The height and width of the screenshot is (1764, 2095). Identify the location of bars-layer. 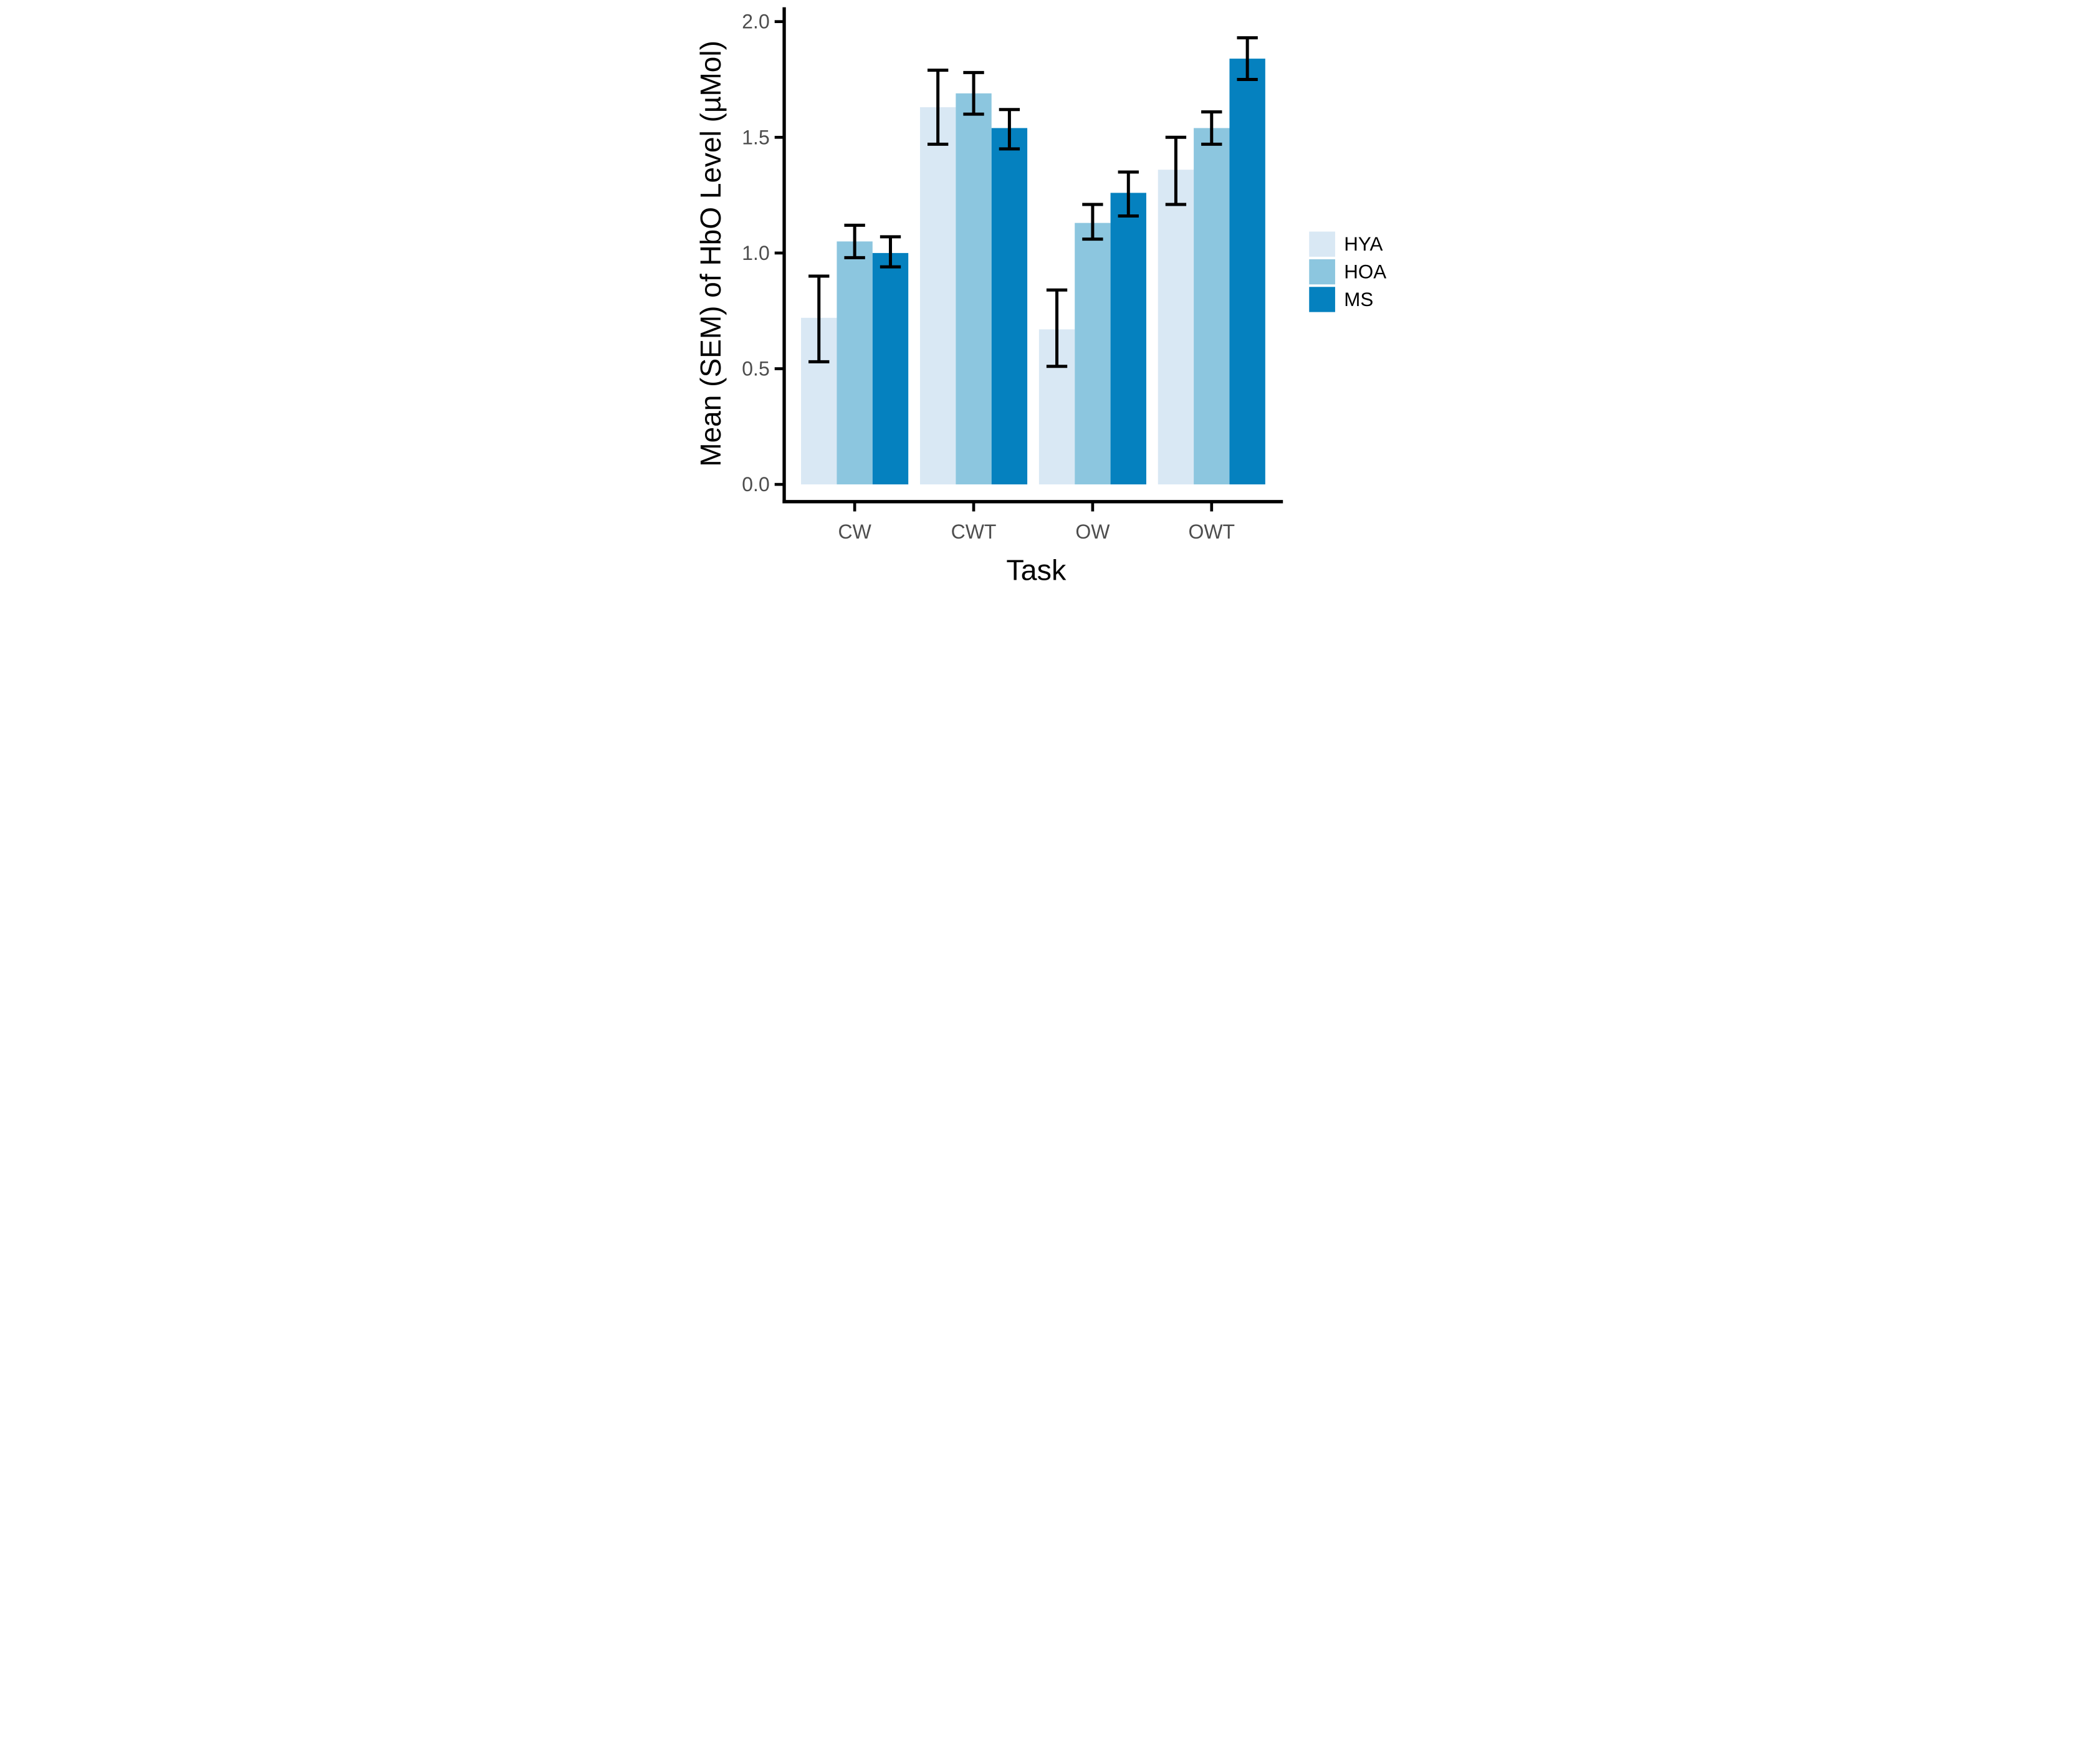
(1033, 272).